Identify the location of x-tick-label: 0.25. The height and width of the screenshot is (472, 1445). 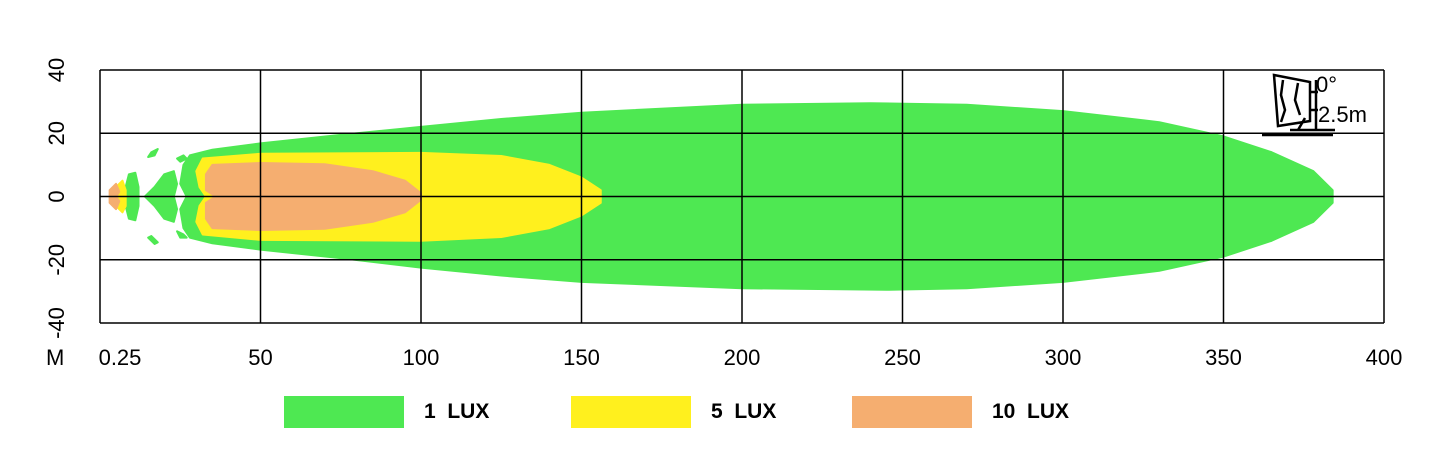
(120, 357).